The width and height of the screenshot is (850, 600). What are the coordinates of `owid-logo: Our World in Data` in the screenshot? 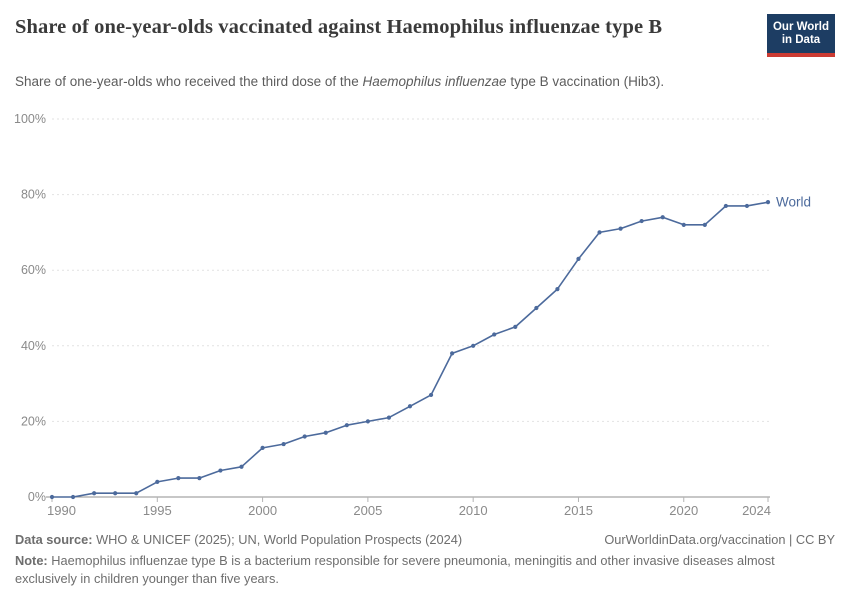 It's located at (801, 36).